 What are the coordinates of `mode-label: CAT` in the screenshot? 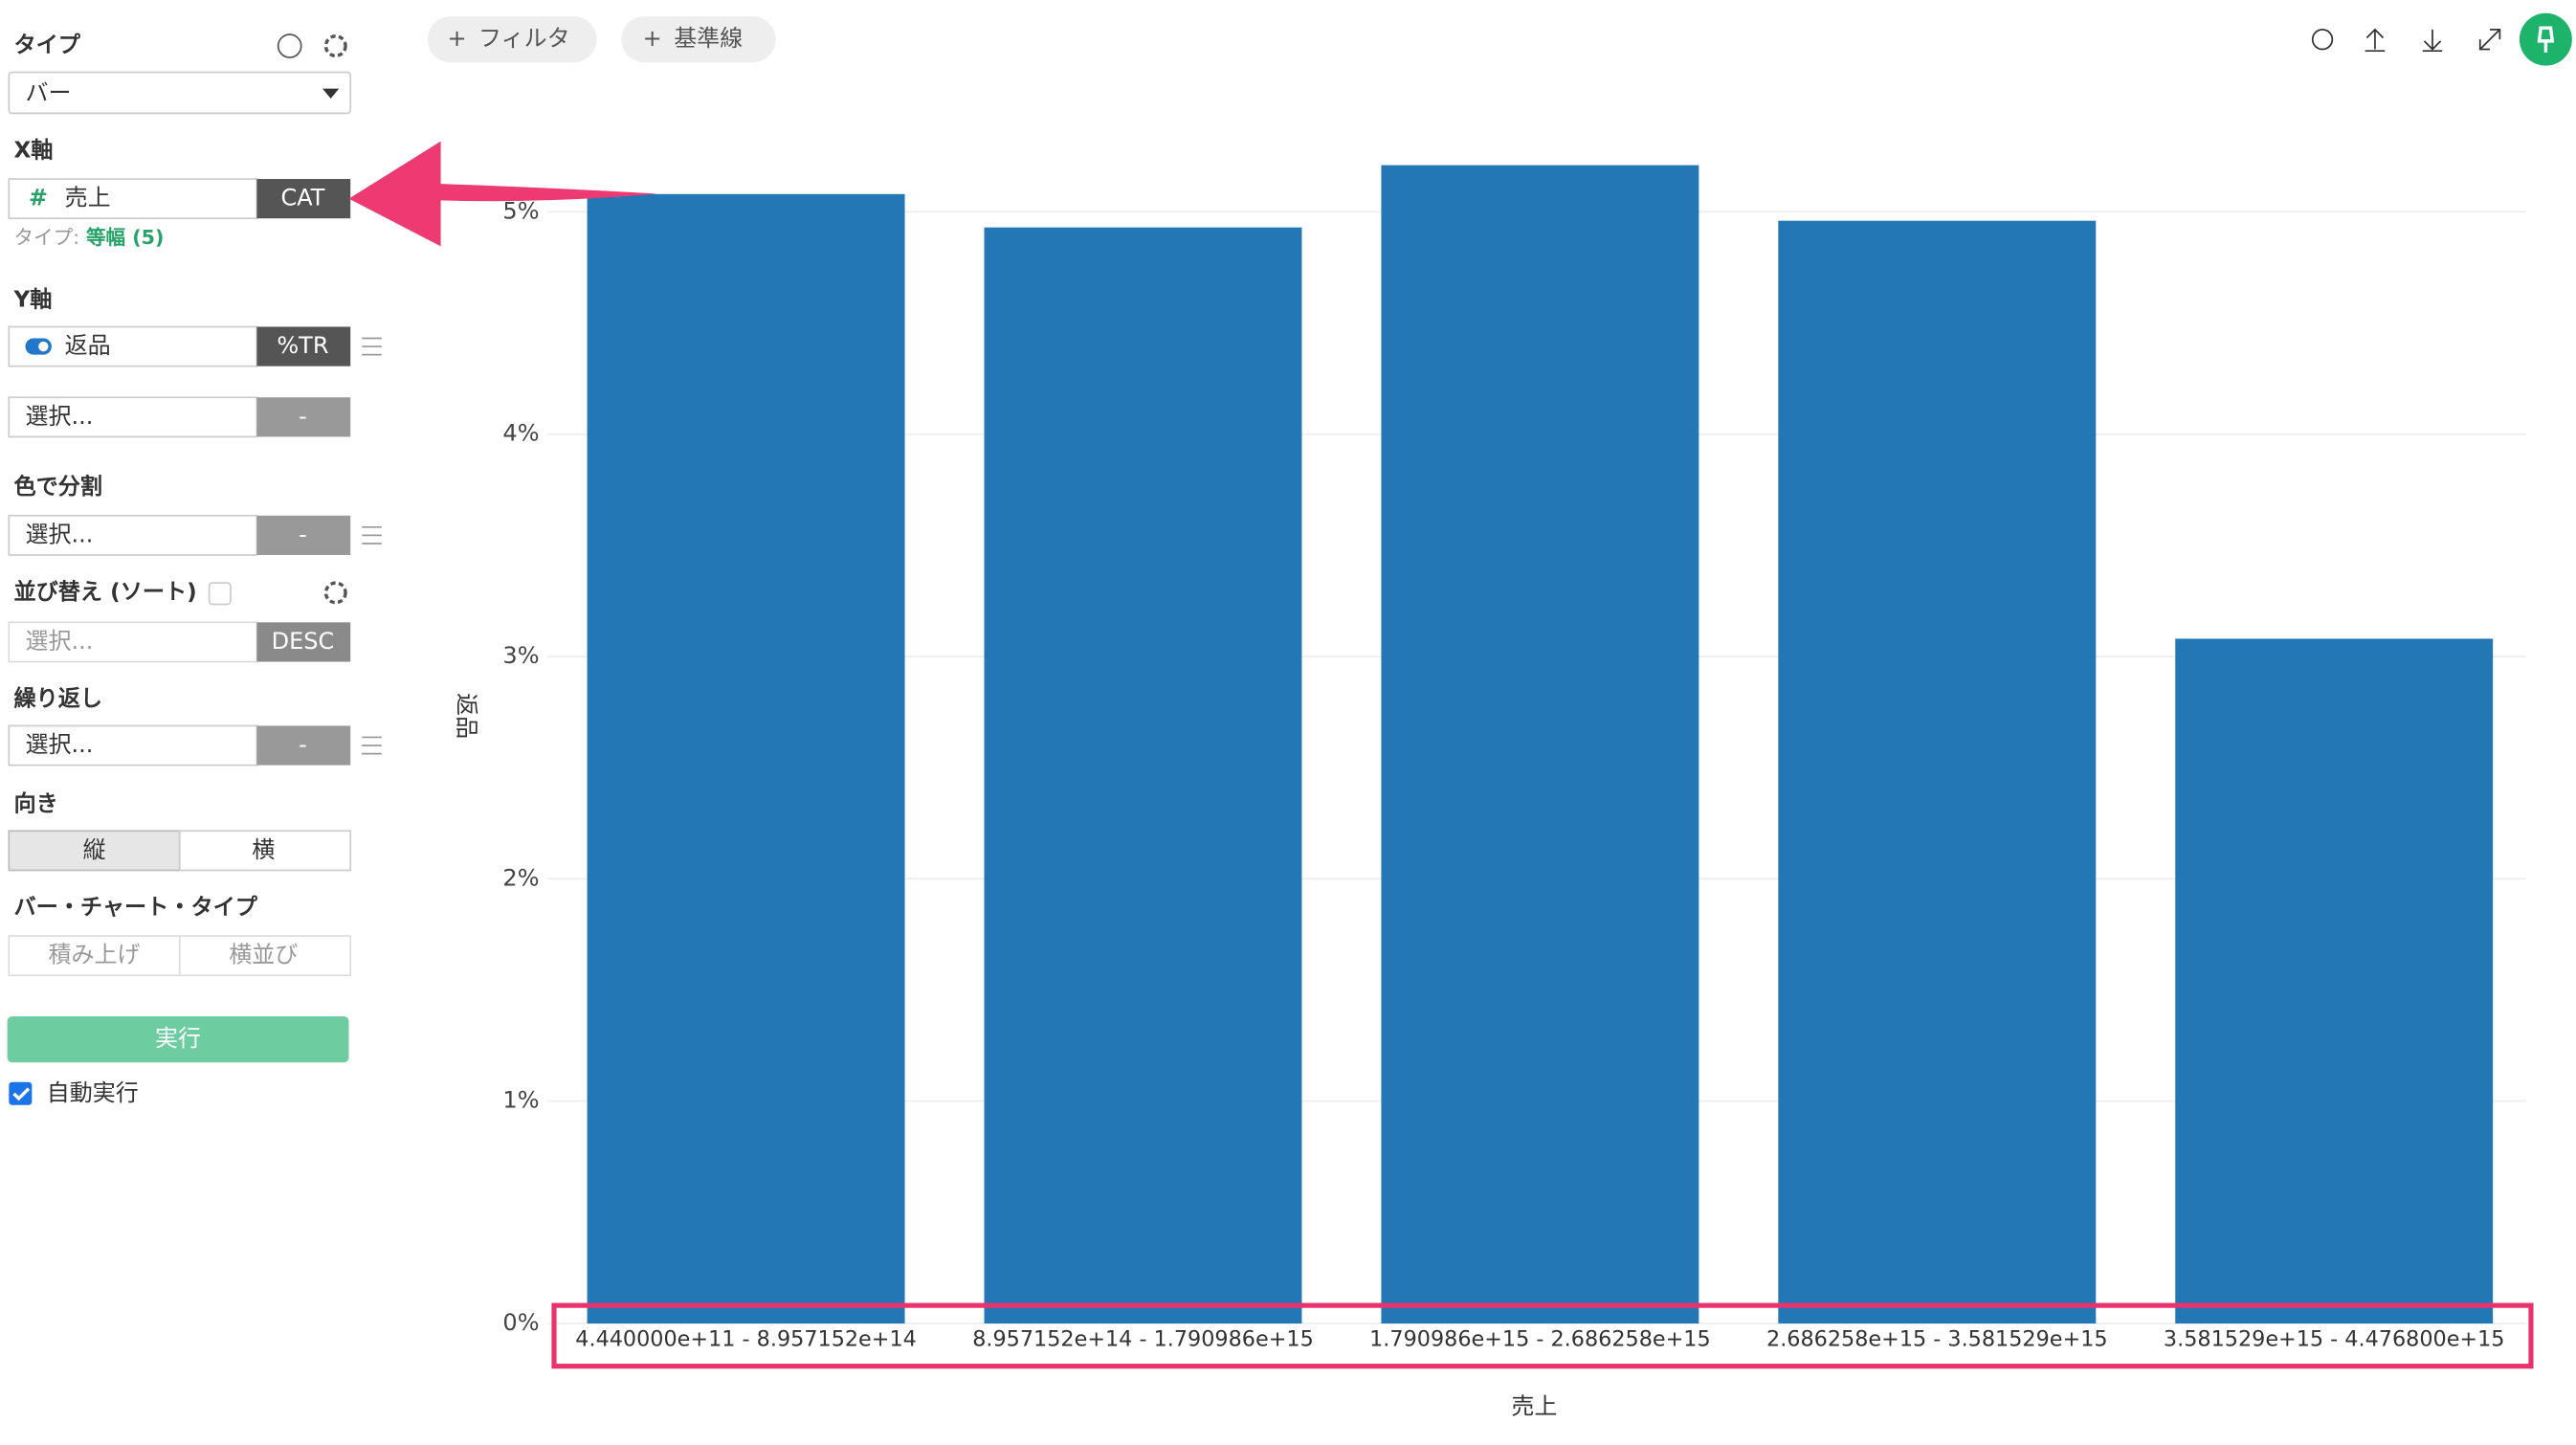 It's located at (302, 198).